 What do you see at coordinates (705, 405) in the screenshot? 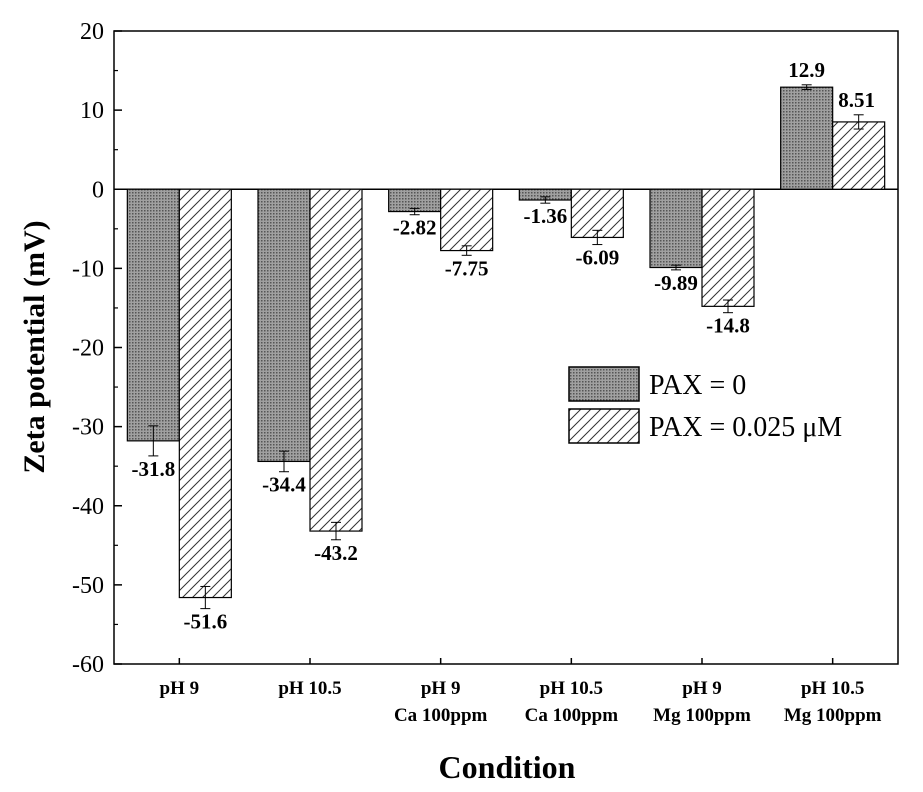
I see `legend: PAX = 0 PAX = 0.025 μM` at bounding box center [705, 405].